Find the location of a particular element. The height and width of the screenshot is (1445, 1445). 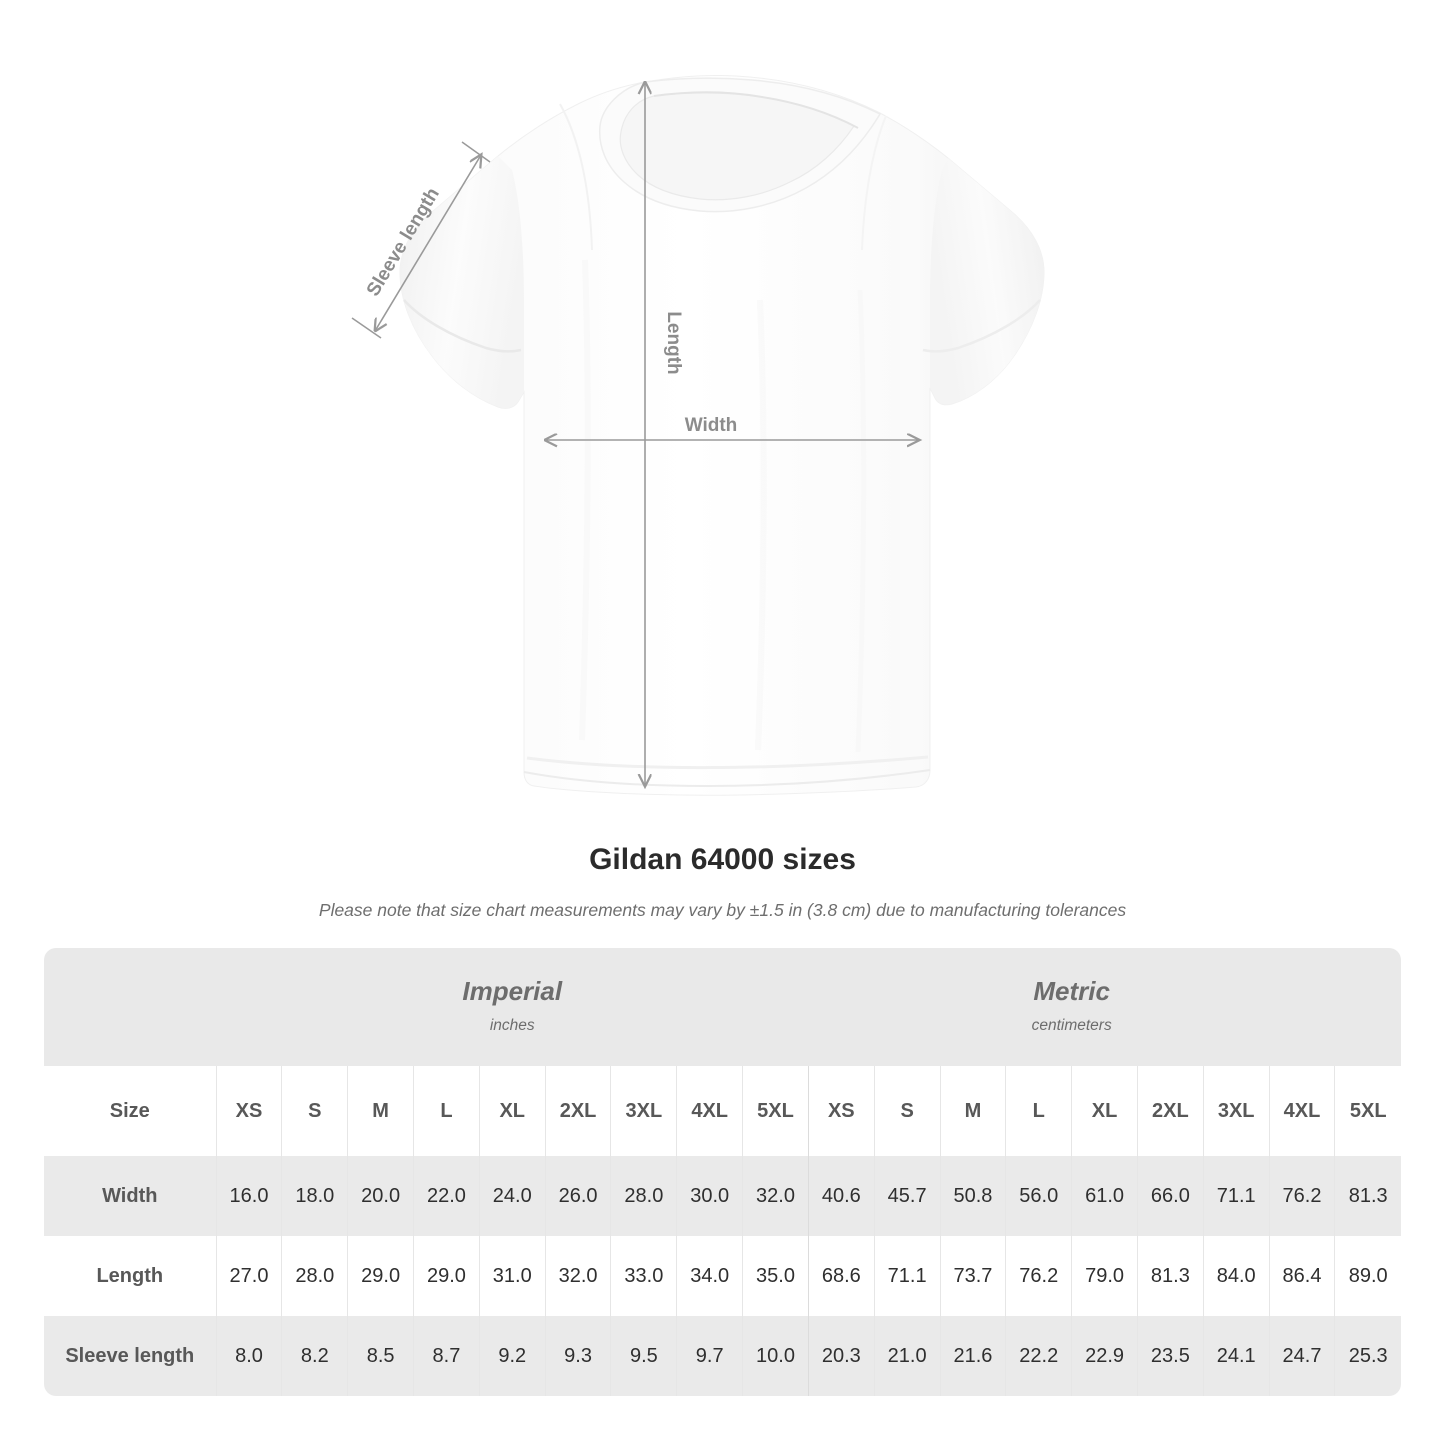

unit-metric-title: Metric is located at coordinates (1071, 991).